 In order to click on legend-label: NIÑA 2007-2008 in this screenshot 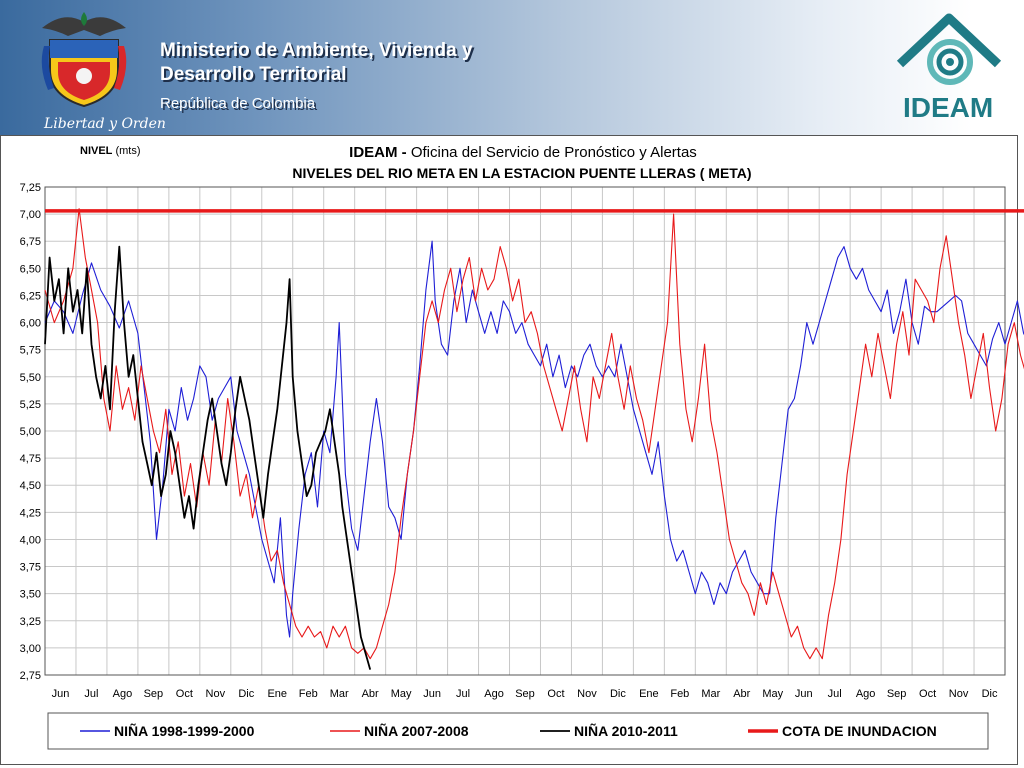, I will do `click(416, 730)`.